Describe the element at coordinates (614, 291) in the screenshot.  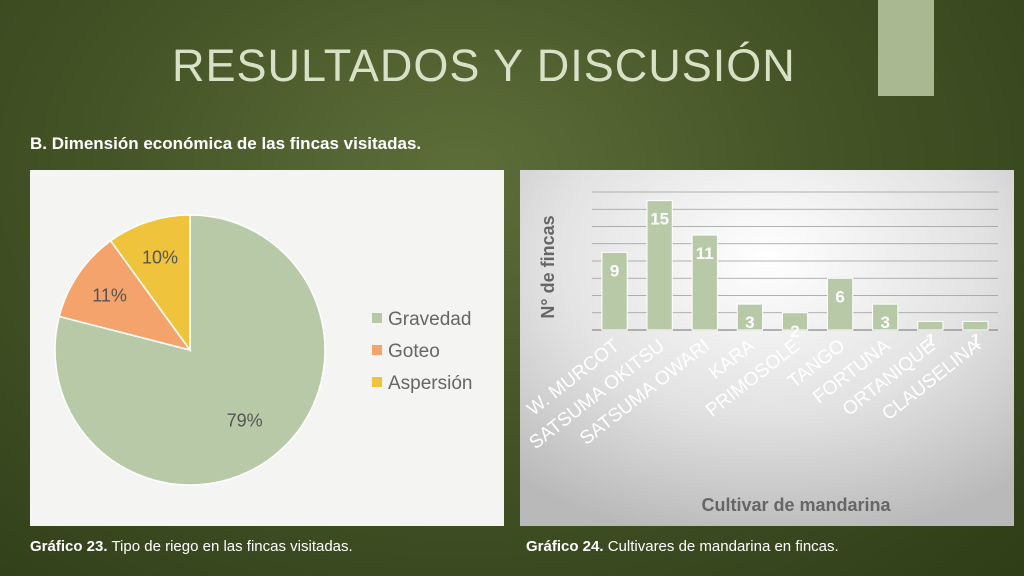
I see `bar-w-murcot` at that location.